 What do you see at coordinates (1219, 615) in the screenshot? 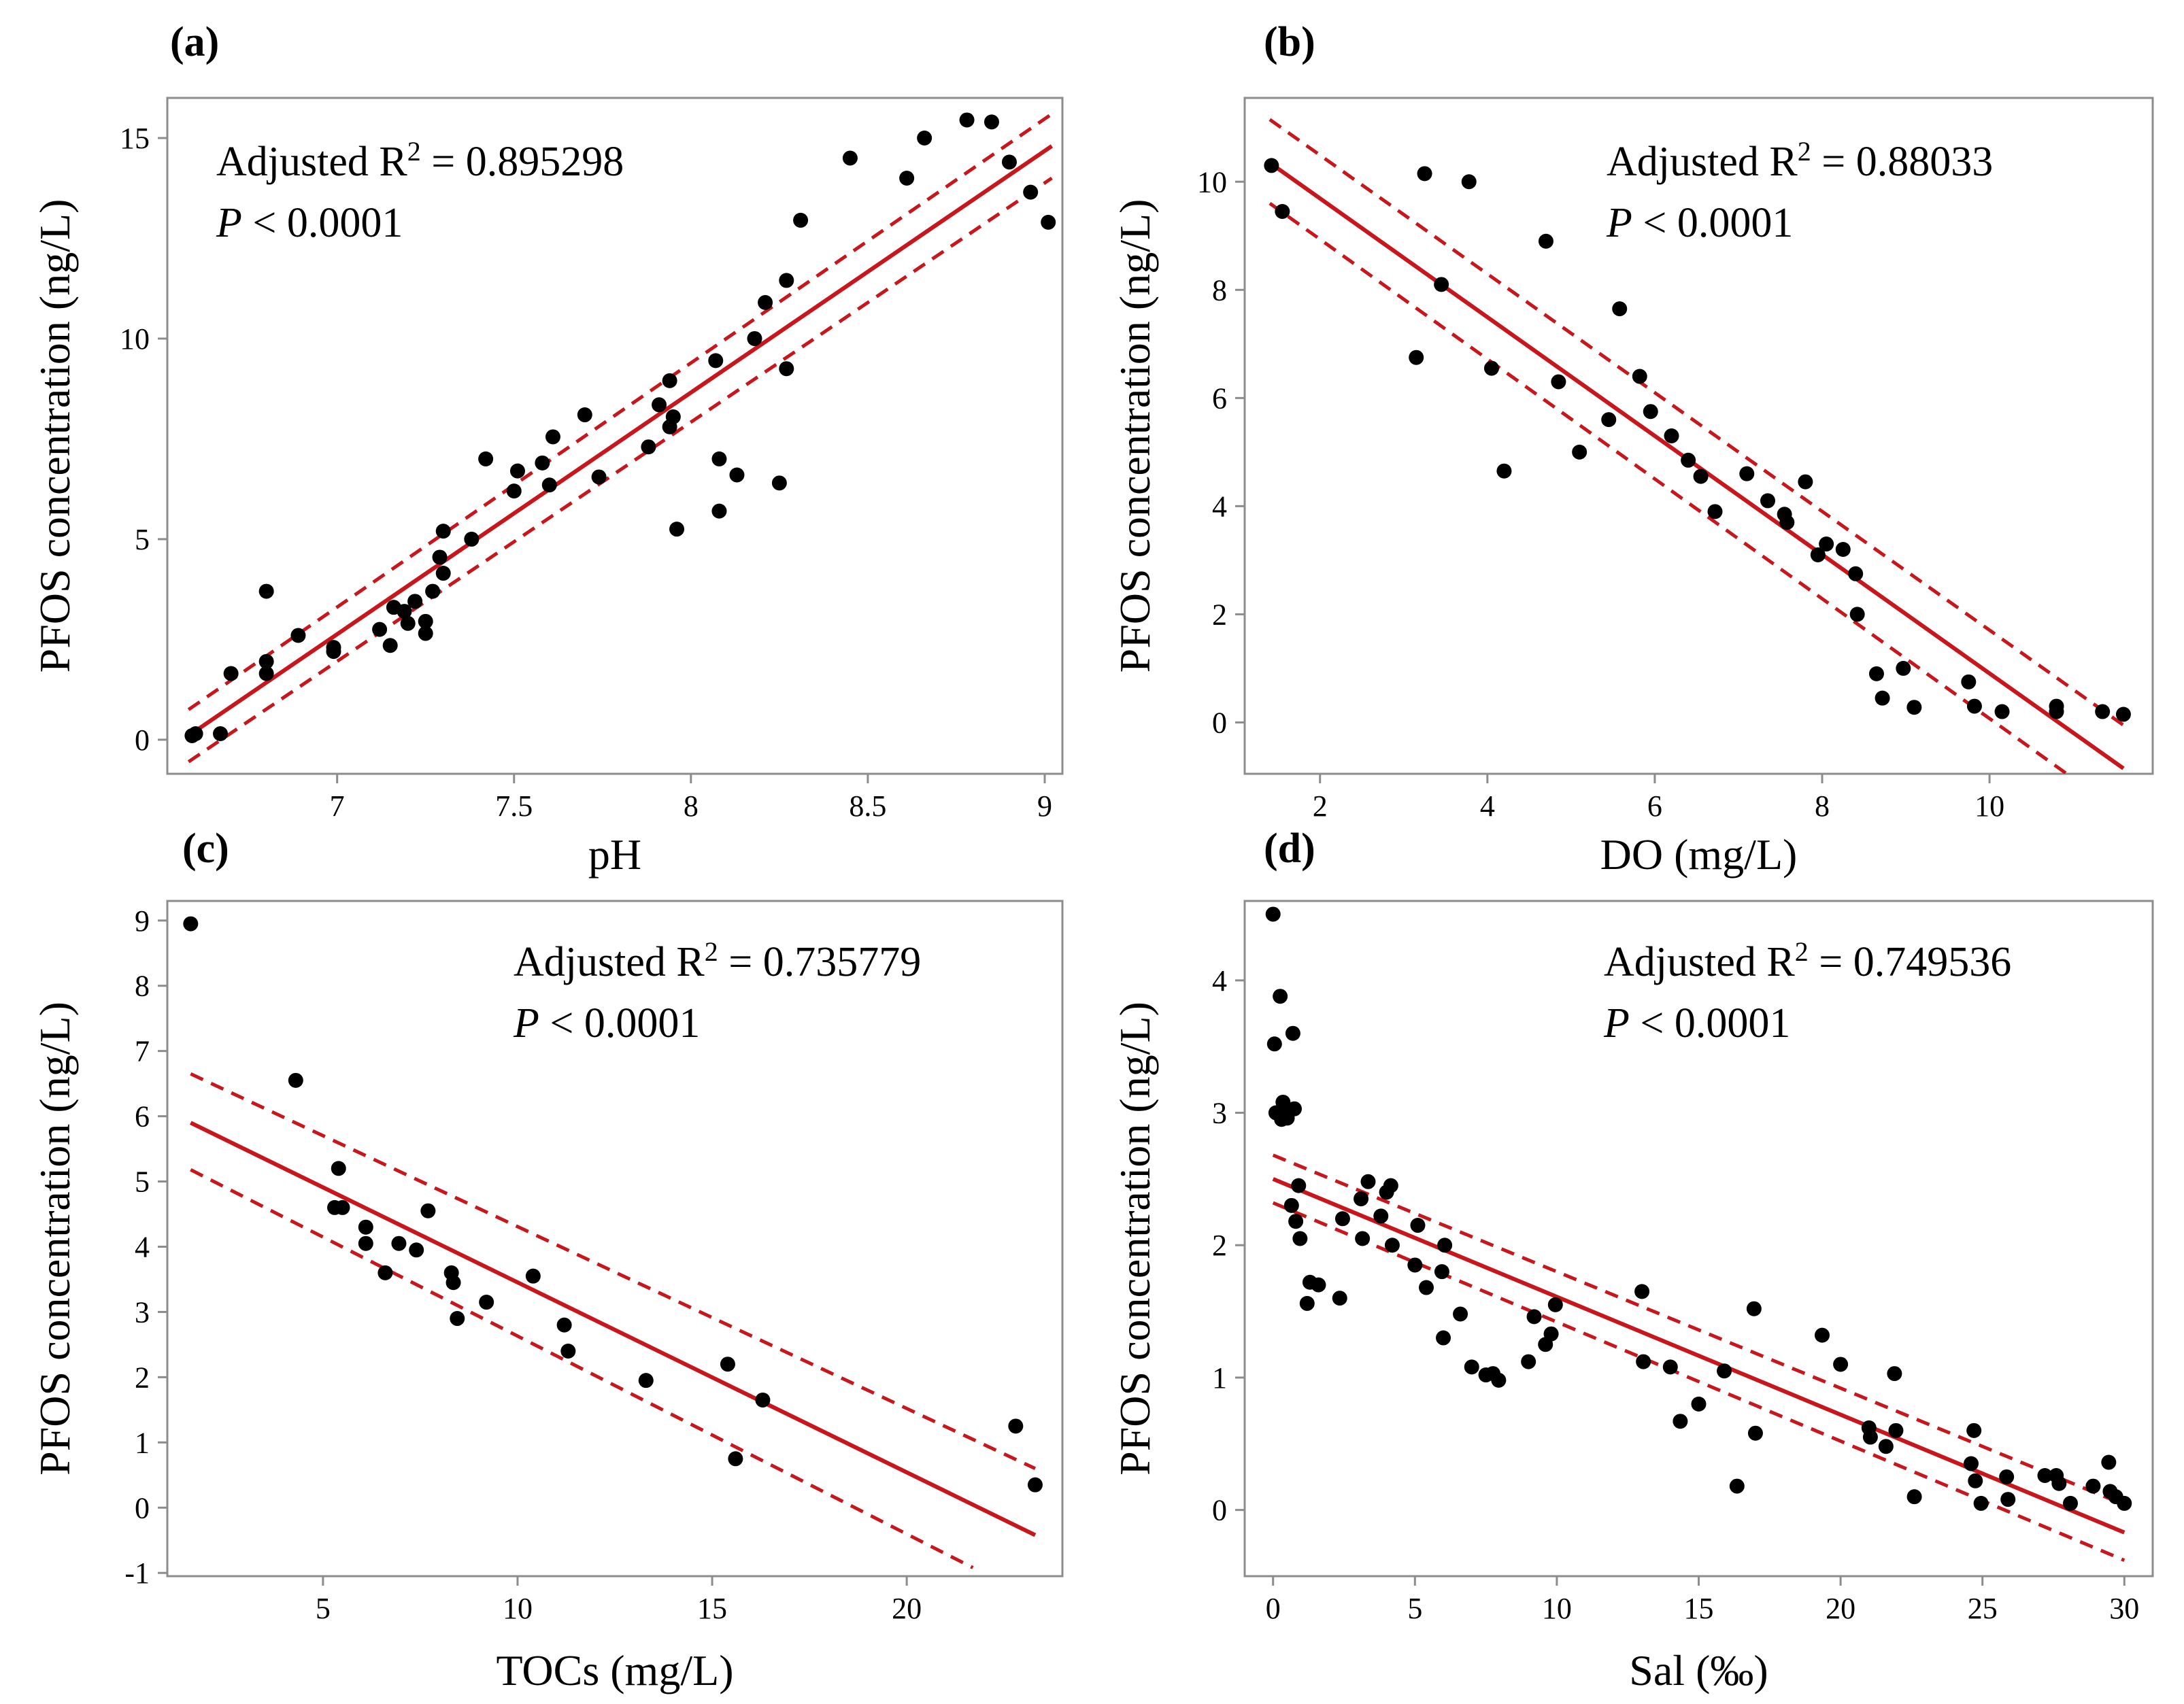
I see `y-tick-label: 2` at bounding box center [1219, 615].